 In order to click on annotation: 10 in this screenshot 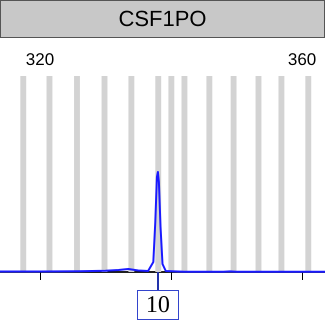, I will do `click(157, 305)`.